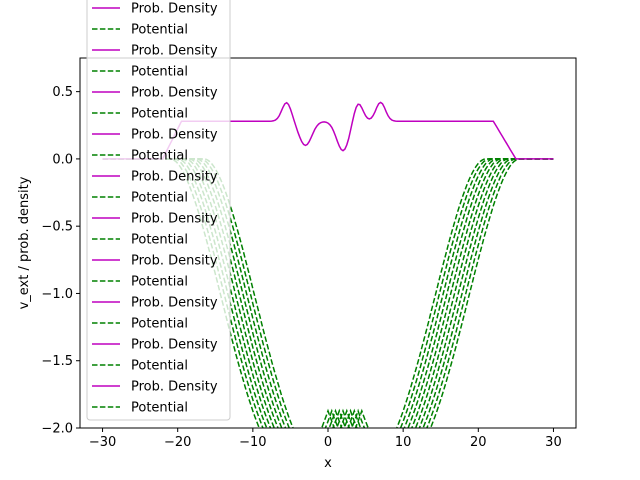  Describe the element at coordinates (57, 227) in the screenshot. I see `y-tick-label: −0.5` at that location.